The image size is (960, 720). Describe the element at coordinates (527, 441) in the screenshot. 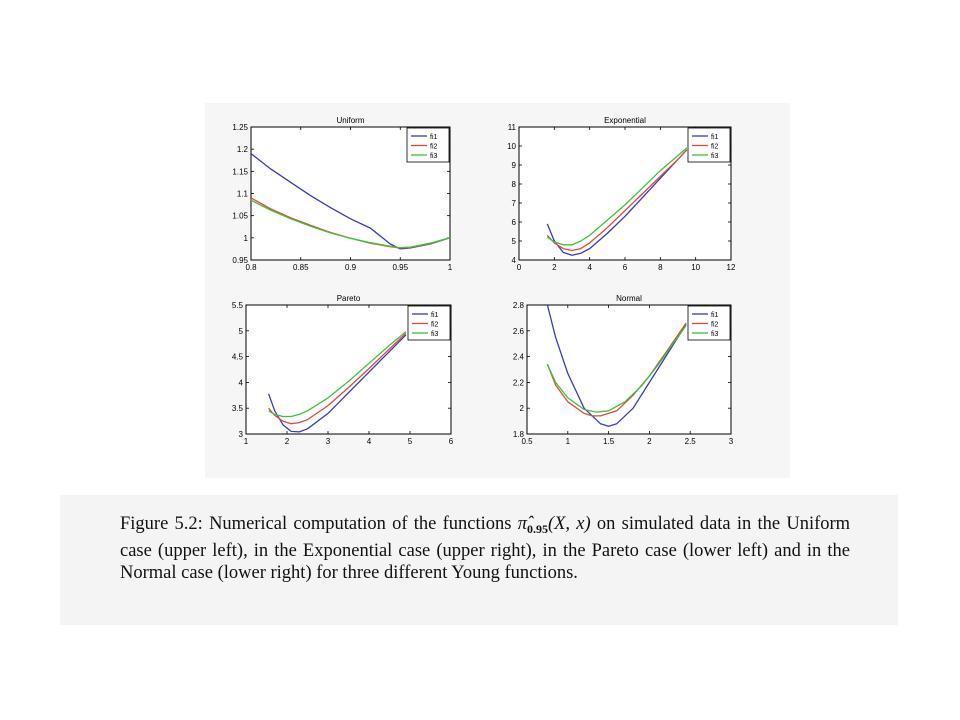

I see `x-tick-label: 0.5` at that location.